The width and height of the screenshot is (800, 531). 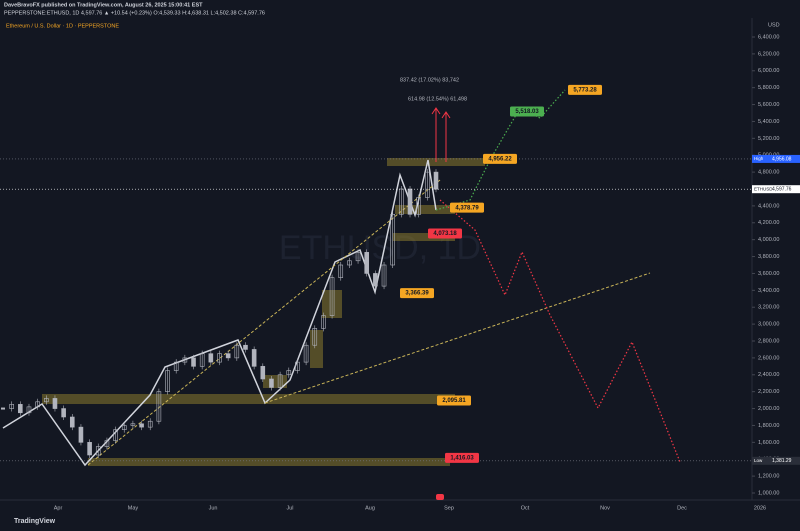 What do you see at coordinates (400, 521) in the screenshot?
I see `footer` at bounding box center [400, 521].